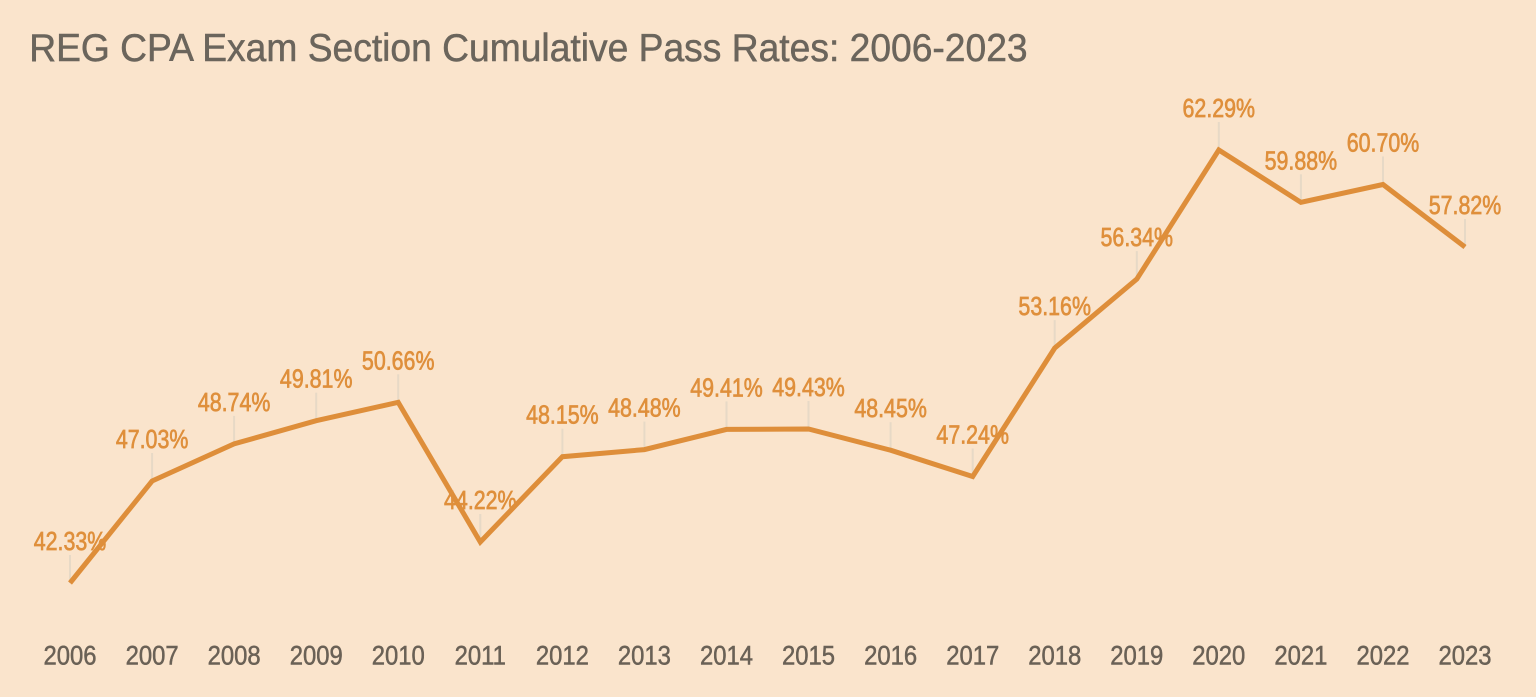 The height and width of the screenshot is (697, 1536). I want to click on svg-text: 2016, so click(890, 655).